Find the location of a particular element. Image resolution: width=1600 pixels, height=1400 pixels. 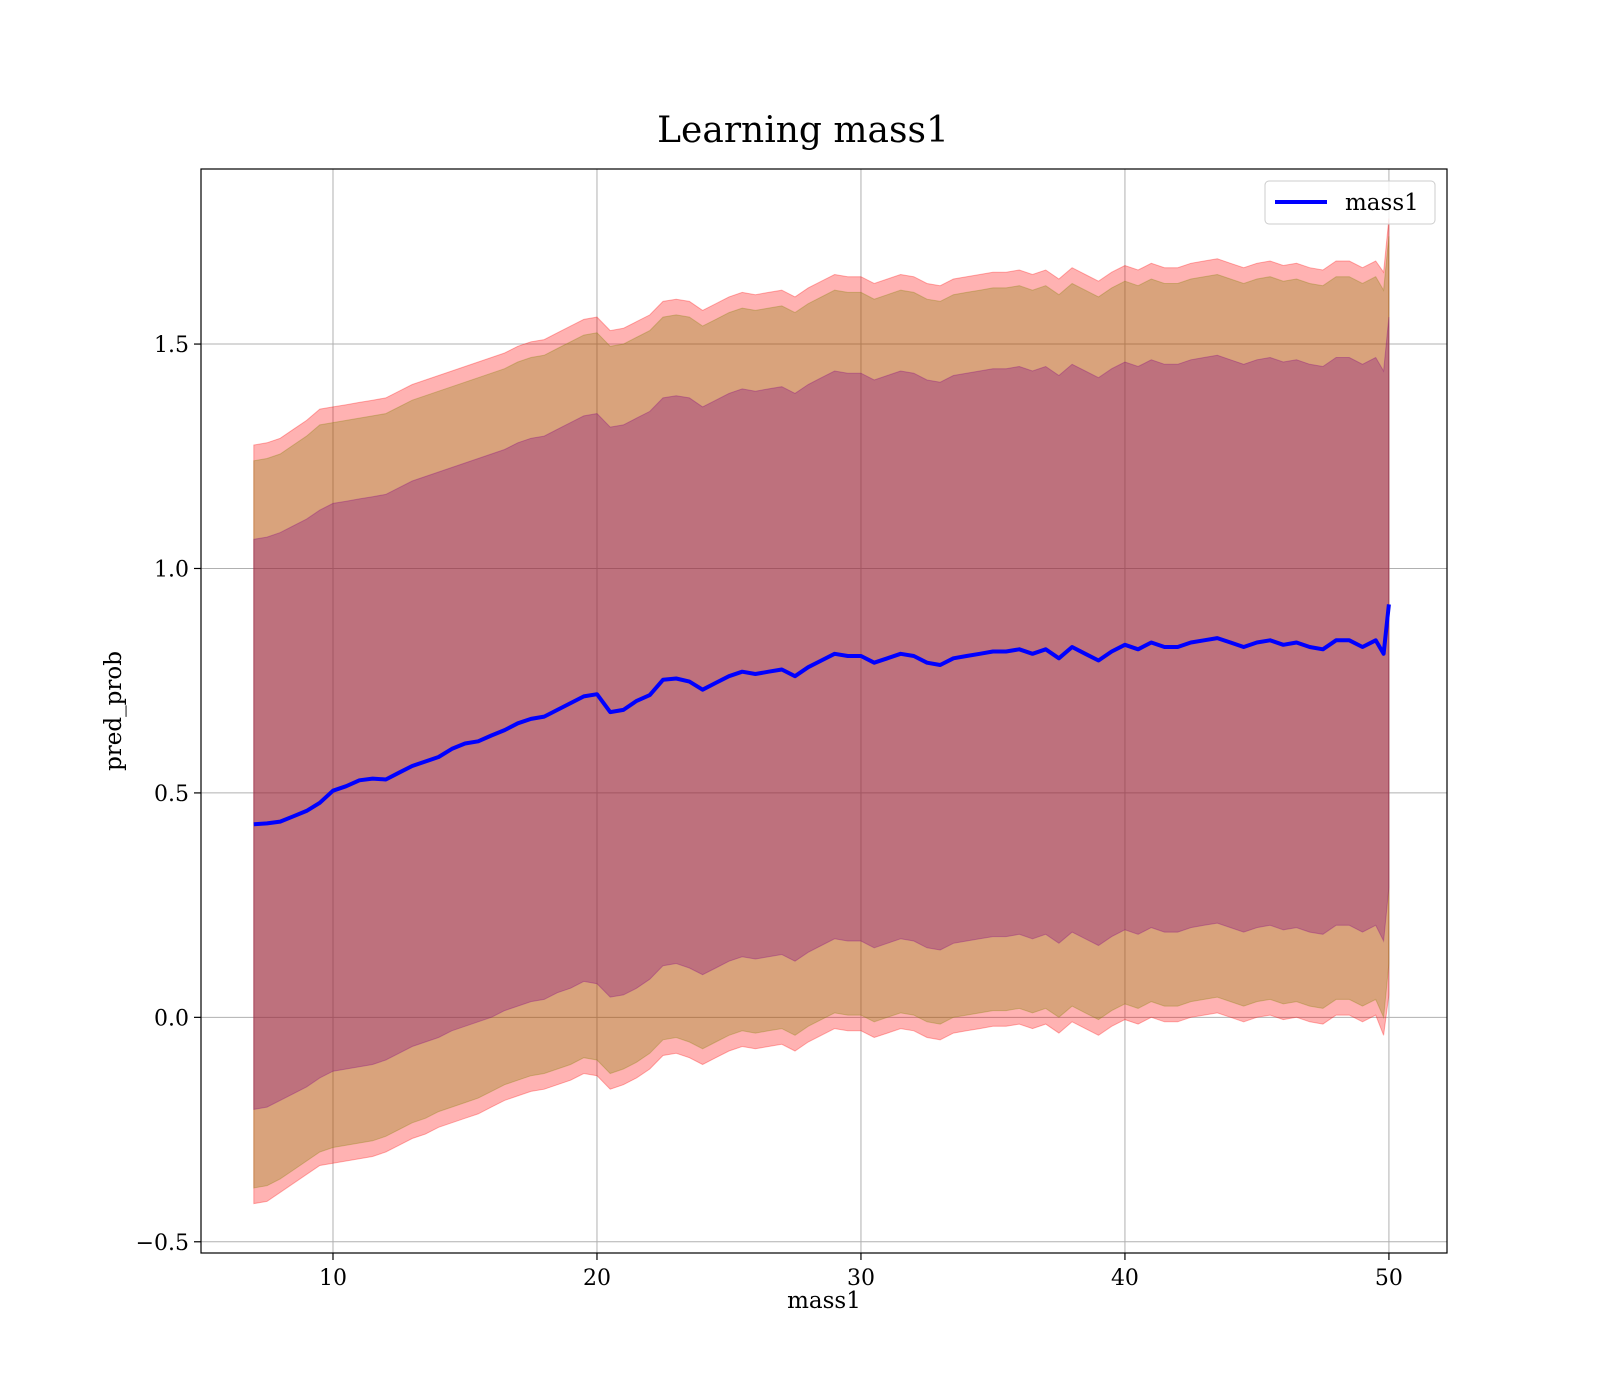

series-lines is located at coordinates (822, 715).